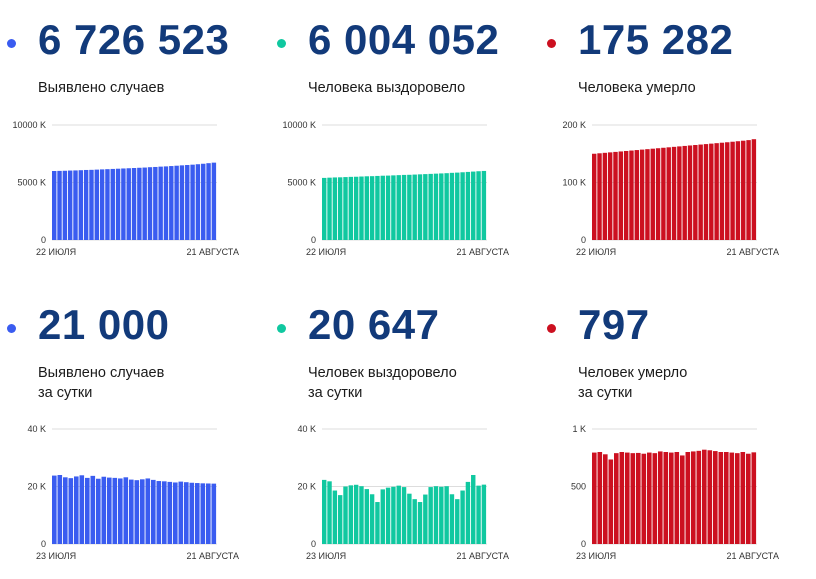  What do you see at coordinates (404, 39) in the screenshot?
I see `recovered-total-number: 6 004 052` at bounding box center [404, 39].